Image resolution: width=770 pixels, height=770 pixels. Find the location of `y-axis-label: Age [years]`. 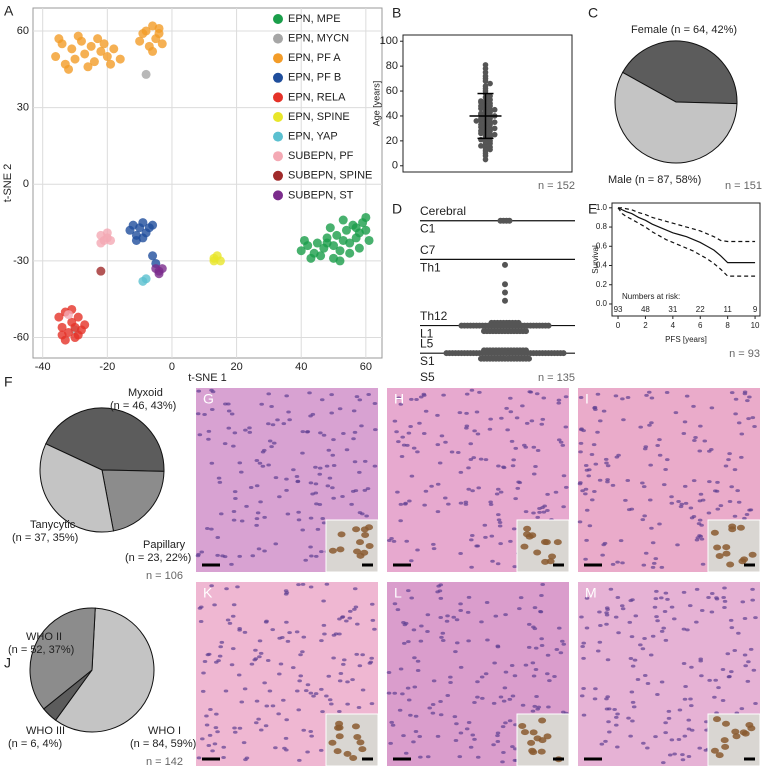

y-axis-label: Age [years] is located at coordinates (376, 104).